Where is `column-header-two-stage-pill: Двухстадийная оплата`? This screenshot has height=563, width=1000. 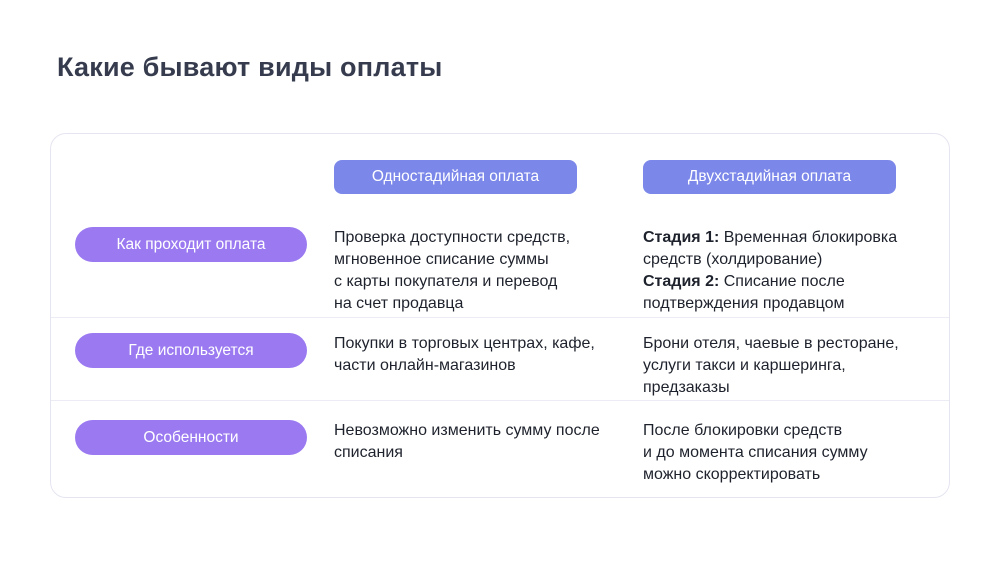
column-header-two-stage-pill: Двухстадийная оплата is located at coordinates (769, 177).